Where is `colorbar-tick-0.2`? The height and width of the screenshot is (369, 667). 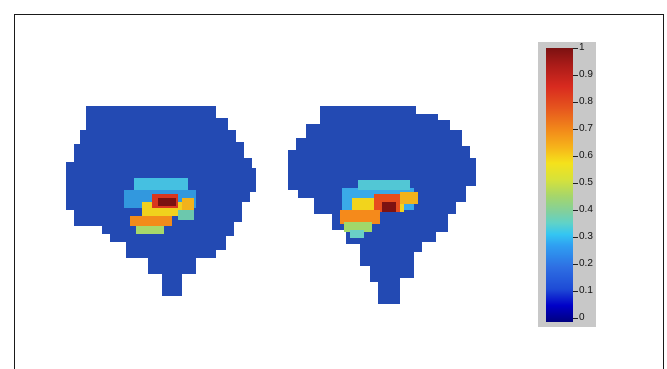
colorbar-tick-0.2 is located at coordinates (575, 264).